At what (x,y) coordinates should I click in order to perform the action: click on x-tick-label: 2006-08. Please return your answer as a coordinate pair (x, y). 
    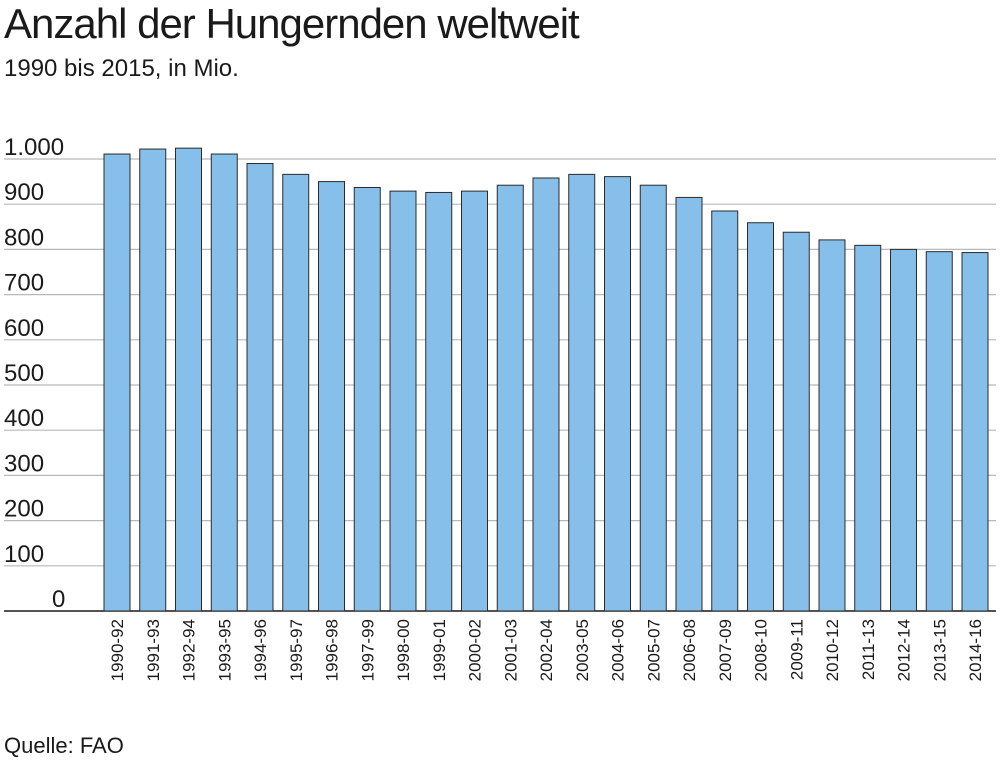
    Looking at the image, I should click on (689, 650).